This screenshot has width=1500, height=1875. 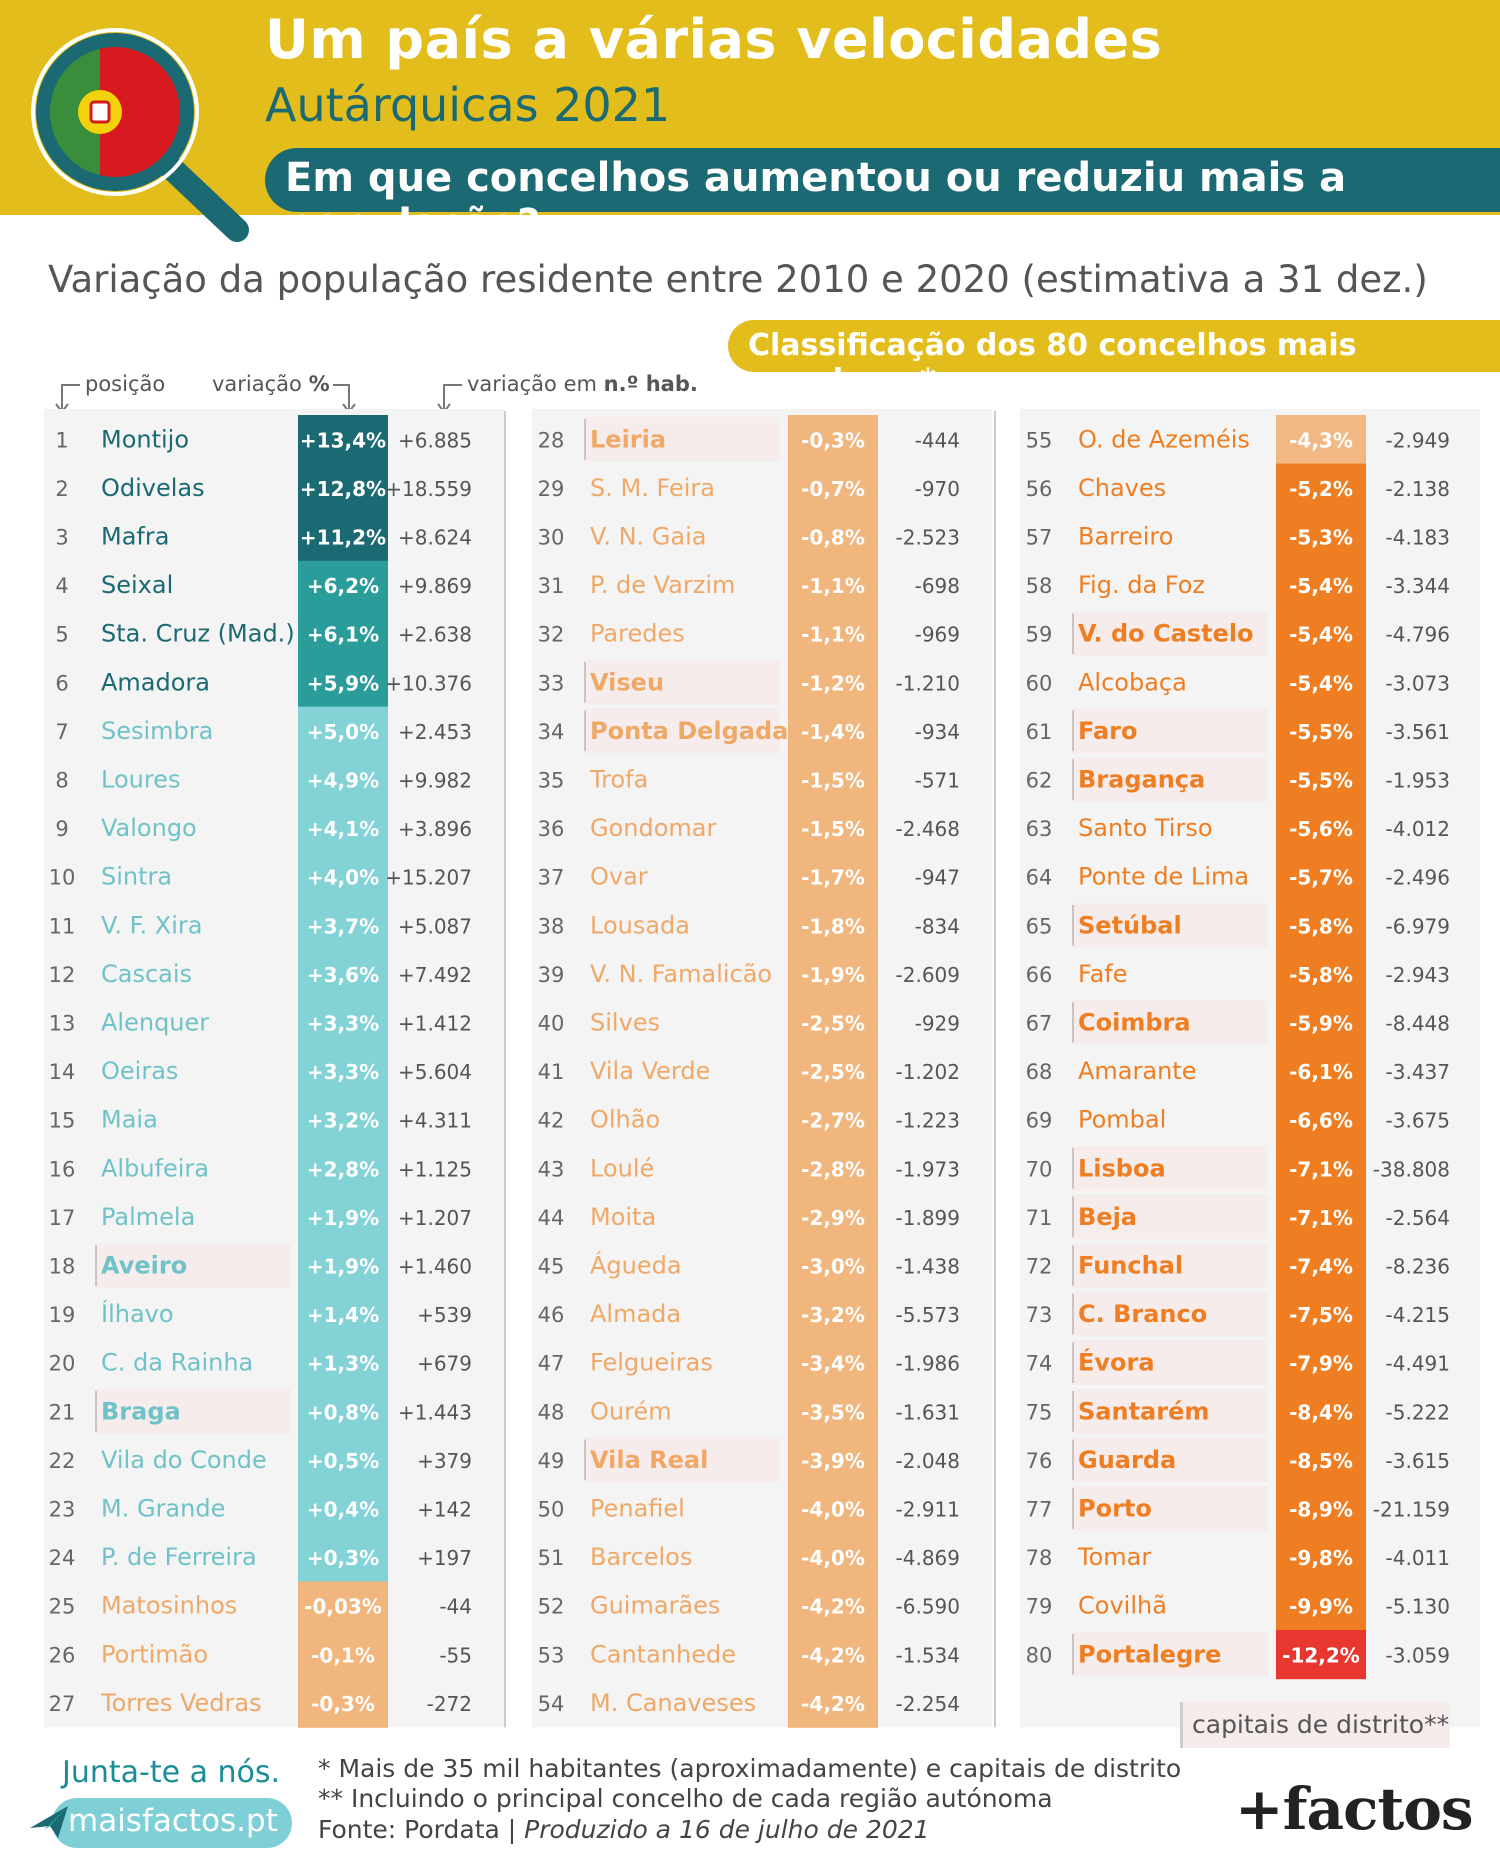 I want to click on concelho-name: Viseu, so click(x=627, y=682).